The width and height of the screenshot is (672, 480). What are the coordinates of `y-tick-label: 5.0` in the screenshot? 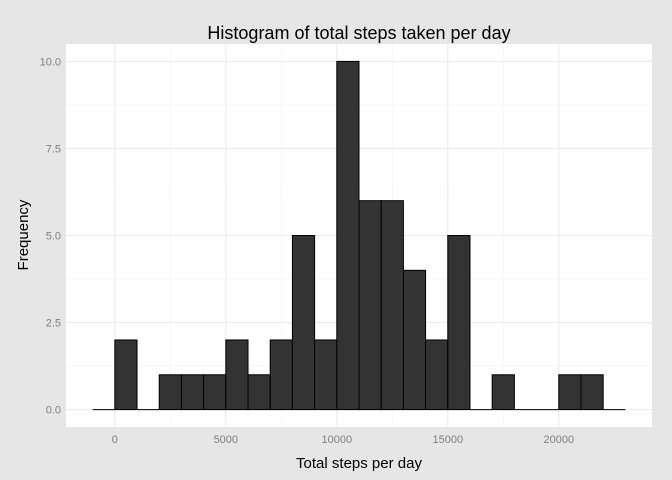 It's located at (53, 237).